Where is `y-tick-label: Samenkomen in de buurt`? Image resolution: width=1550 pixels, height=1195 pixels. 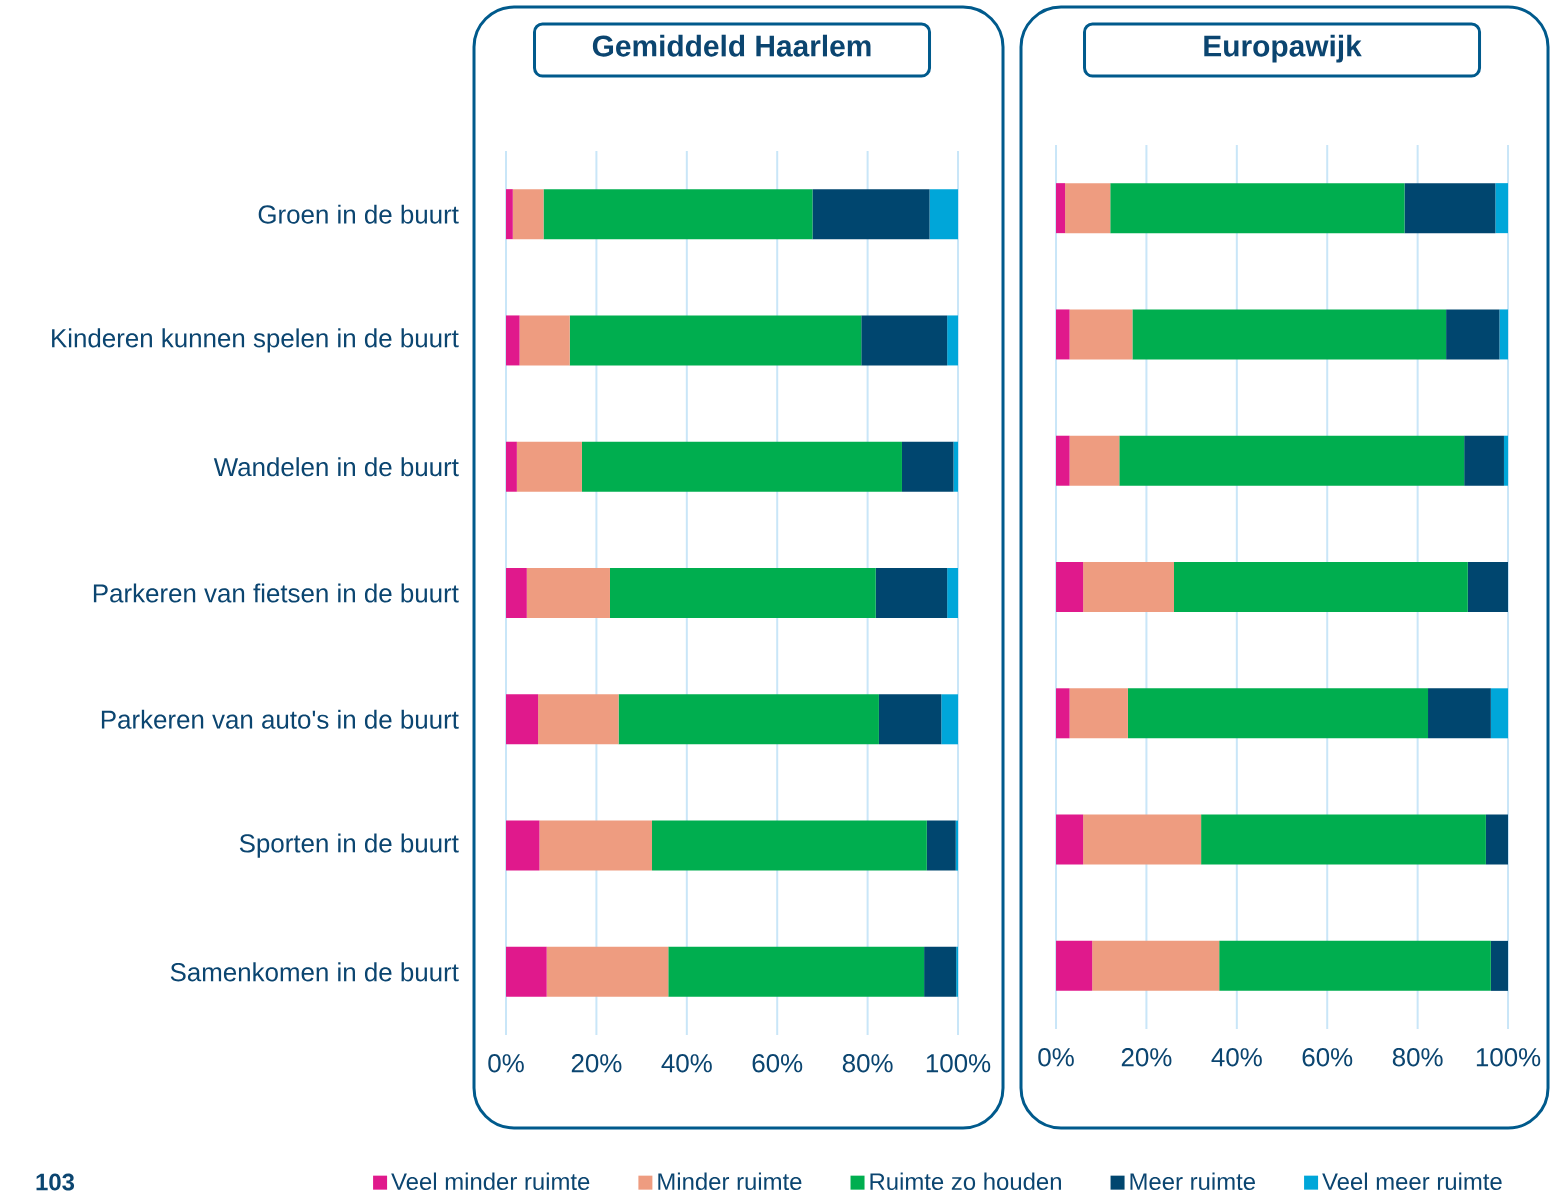
y-tick-label: Samenkomen in de buurt is located at coordinates (314, 972).